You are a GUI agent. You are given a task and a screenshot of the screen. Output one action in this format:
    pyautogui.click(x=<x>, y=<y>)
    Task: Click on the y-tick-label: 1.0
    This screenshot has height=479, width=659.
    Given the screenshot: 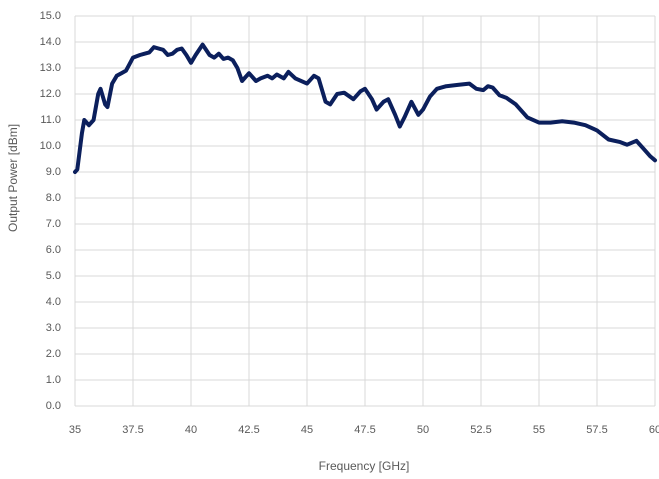 What is the action you would take?
    pyautogui.click(x=53, y=380)
    